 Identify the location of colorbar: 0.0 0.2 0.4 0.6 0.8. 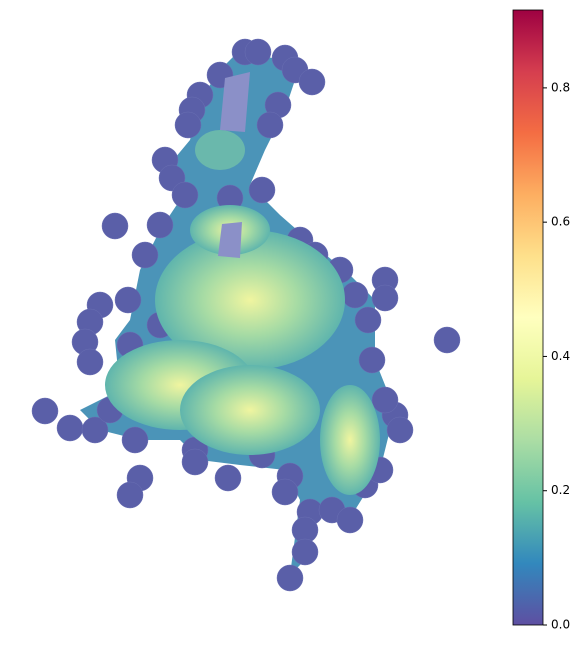
(541, 320).